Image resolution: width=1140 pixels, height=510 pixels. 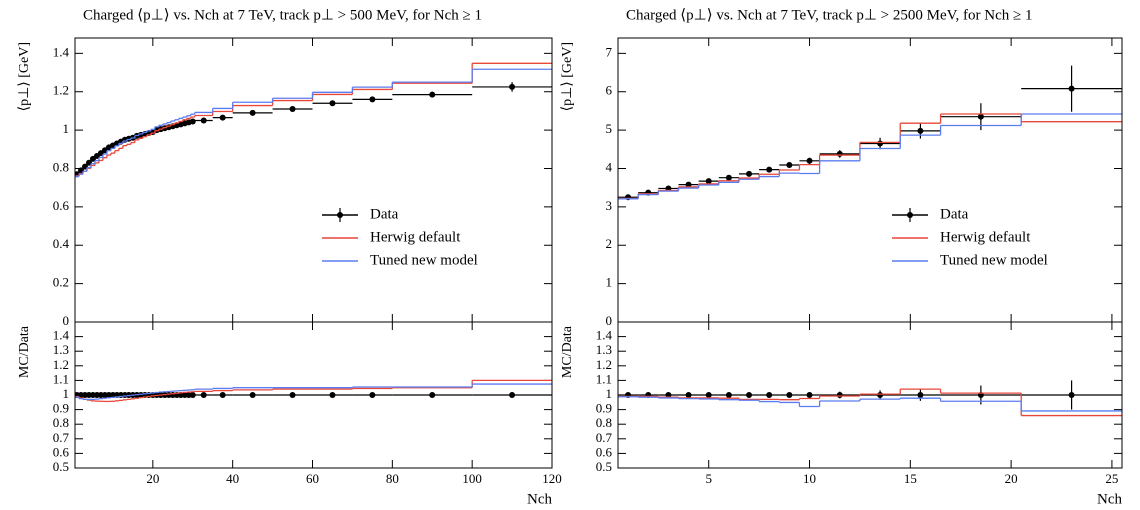 What do you see at coordinates (340, 215) in the screenshot?
I see `legend-swatch` at bounding box center [340, 215].